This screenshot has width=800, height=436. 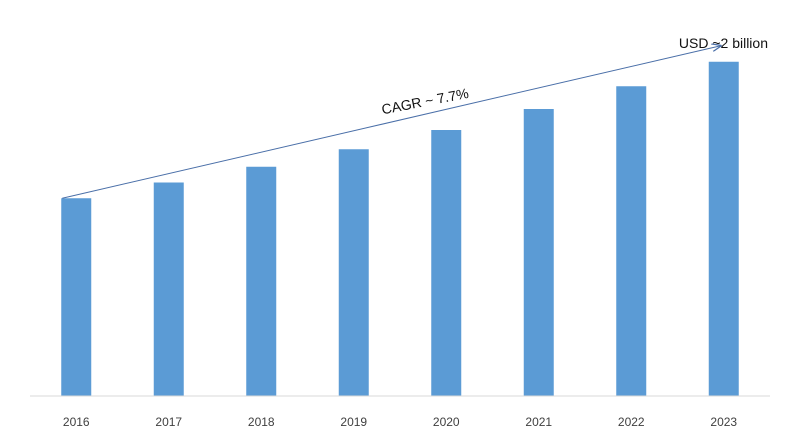 What do you see at coordinates (723, 43) in the screenshot?
I see `endpoint-annotation: USD ~2 billion` at bounding box center [723, 43].